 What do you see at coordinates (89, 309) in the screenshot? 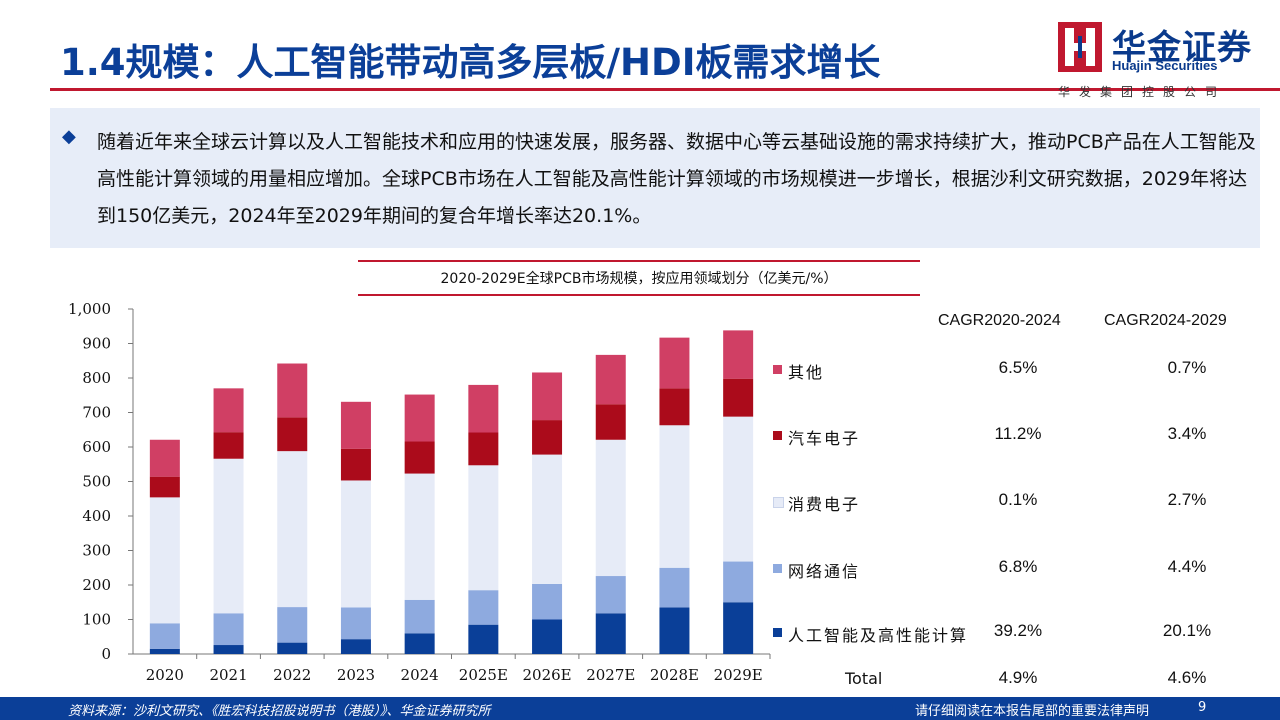
I see `y-tick-label: 1,000` at bounding box center [89, 309].